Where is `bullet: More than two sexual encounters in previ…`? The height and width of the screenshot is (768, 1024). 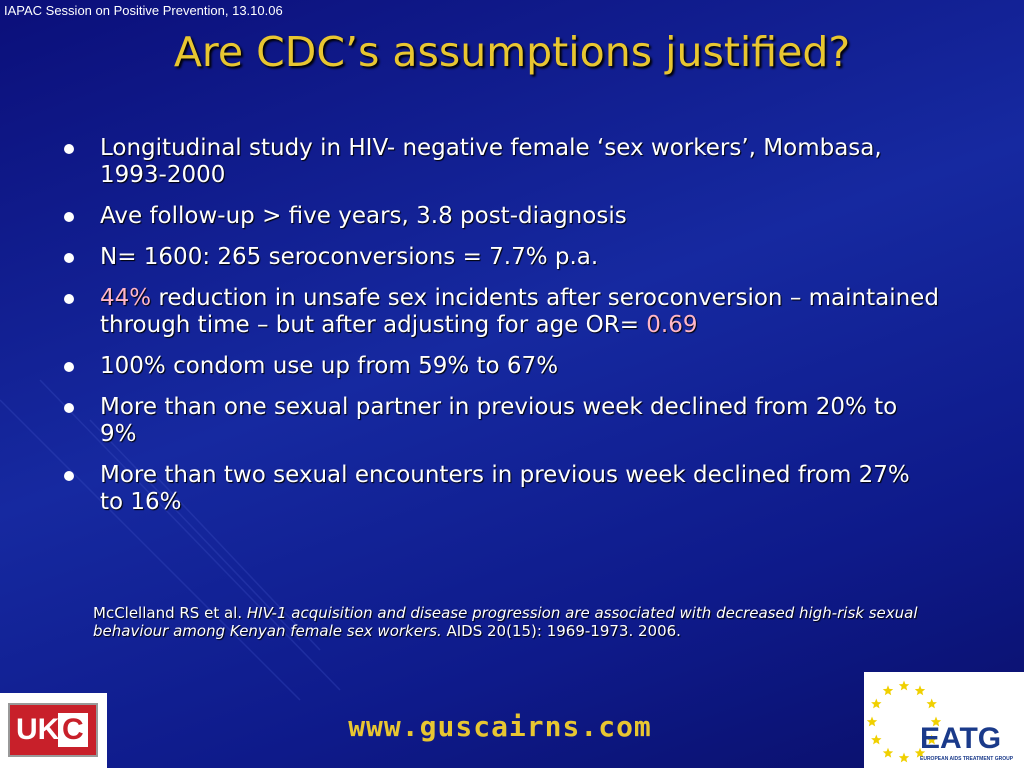
bullet: More than two sexual encounters in previ… is located at coordinates (500, 489).